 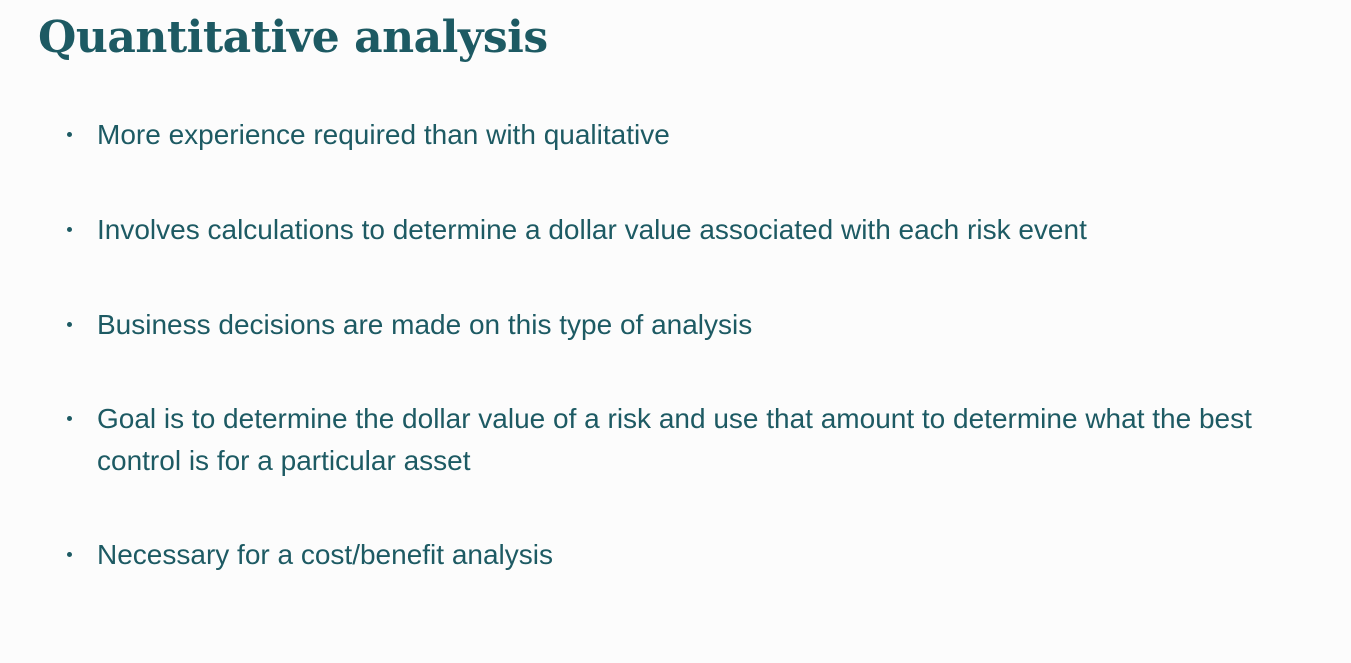 I want to click on bullet-item: Necessary for a cost/benefit analysis, so click(x=697, y=555).